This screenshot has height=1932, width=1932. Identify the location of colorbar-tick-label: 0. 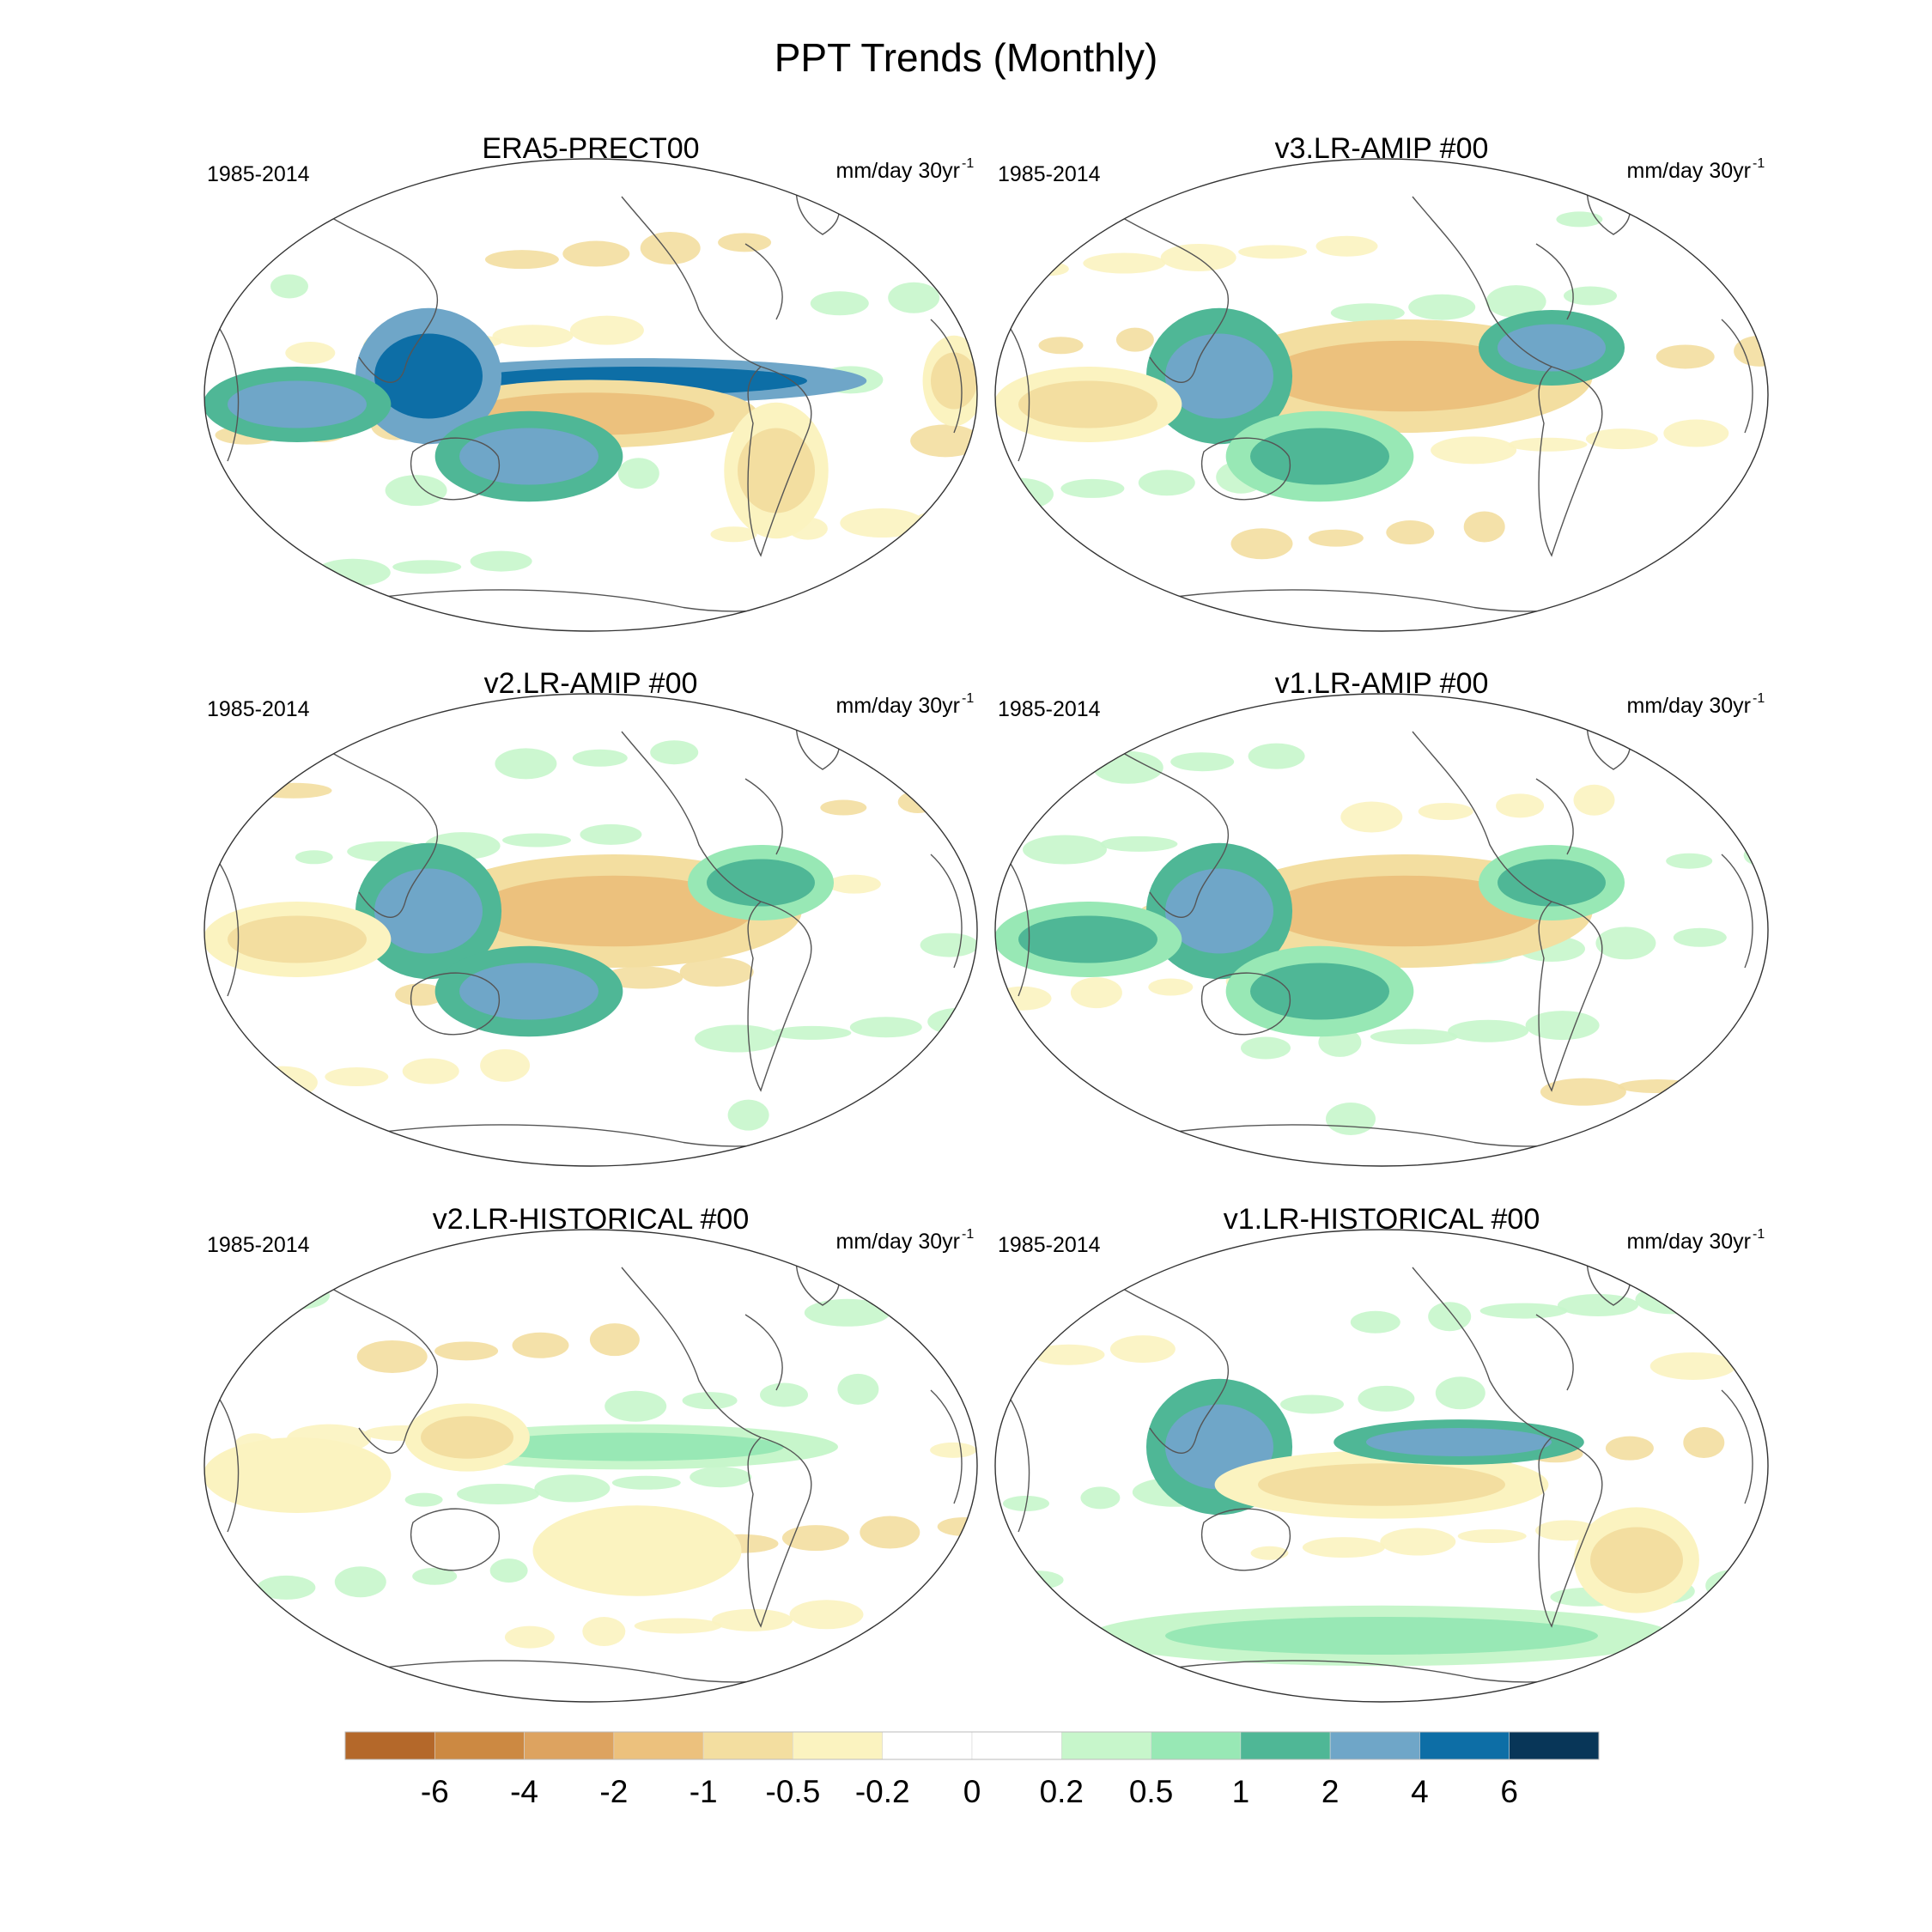
(972, 1792).